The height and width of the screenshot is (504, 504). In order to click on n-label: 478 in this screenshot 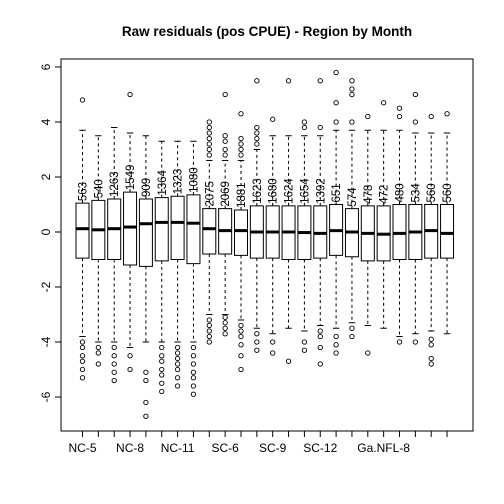, I will do `click(369, 194)`.